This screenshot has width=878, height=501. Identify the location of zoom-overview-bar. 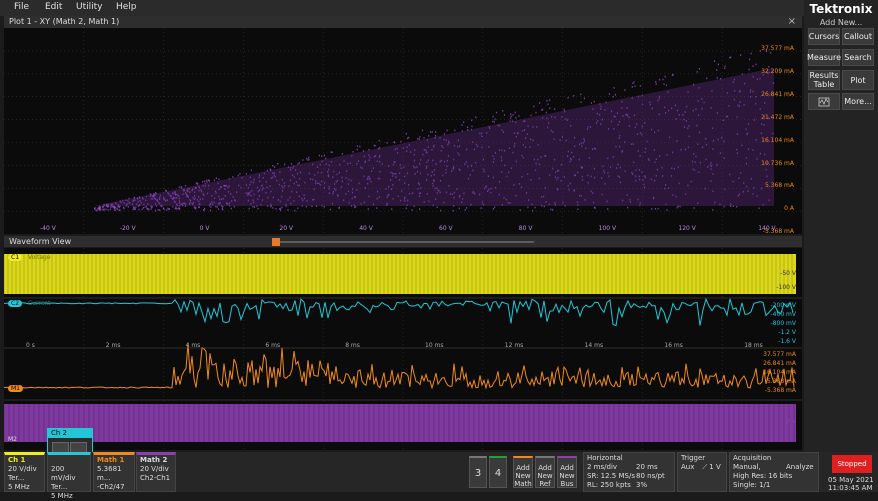
(404, 242).